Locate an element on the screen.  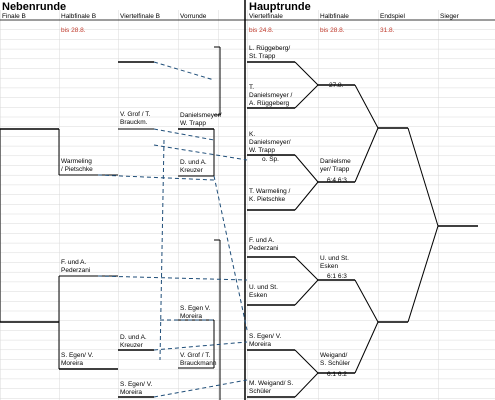
score-halbfinale-1: 6:4 6:3 is located at coordinates (337, 180).